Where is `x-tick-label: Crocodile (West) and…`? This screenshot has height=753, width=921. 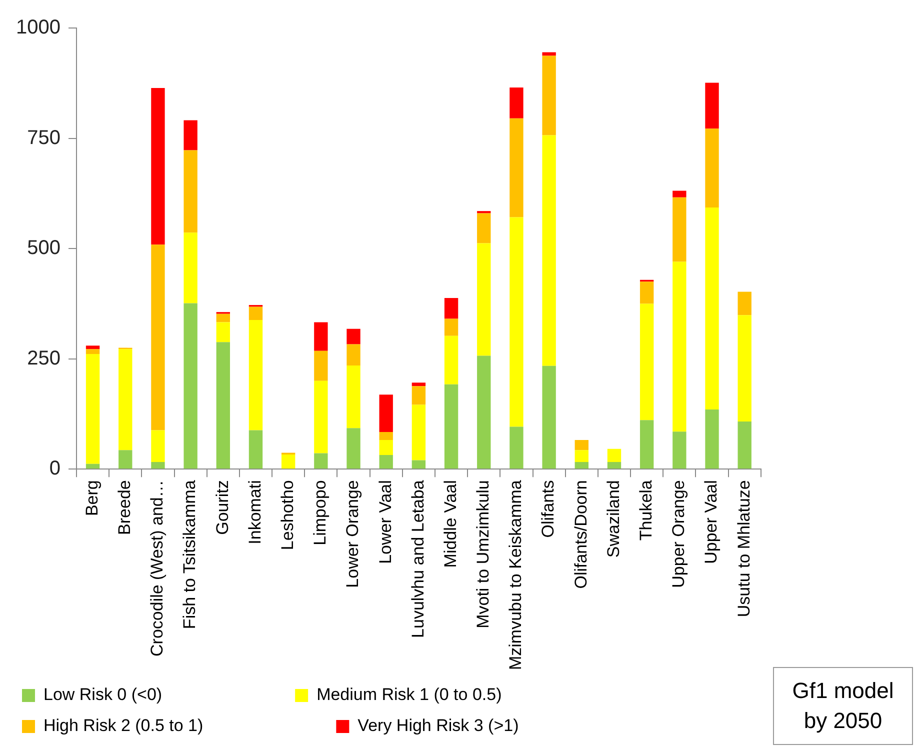 x-tick-label: Crocodile (West) and… is located at coordinates (157, 568).